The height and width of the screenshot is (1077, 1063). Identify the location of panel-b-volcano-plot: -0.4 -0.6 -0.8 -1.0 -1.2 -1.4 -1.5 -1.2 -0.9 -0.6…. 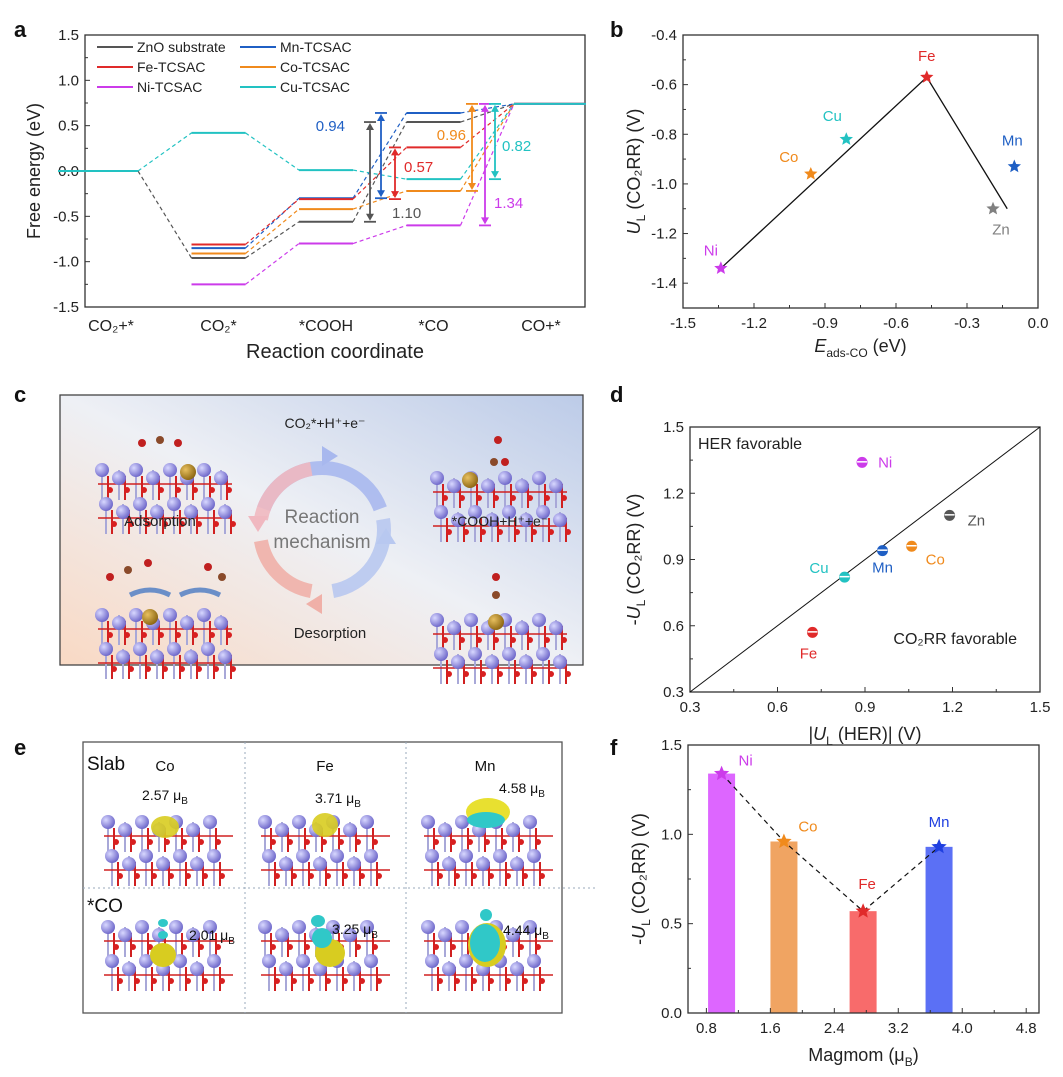
(836, 193).